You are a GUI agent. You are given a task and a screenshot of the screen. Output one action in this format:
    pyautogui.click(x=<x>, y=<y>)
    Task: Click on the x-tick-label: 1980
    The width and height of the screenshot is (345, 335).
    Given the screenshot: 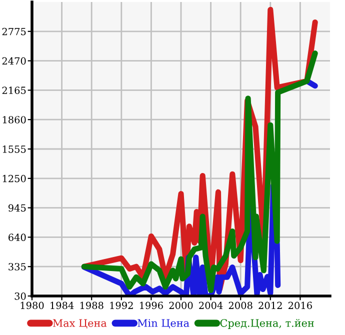 What is the action you would take?
    pyautogui.click(x=32, y=306)
    